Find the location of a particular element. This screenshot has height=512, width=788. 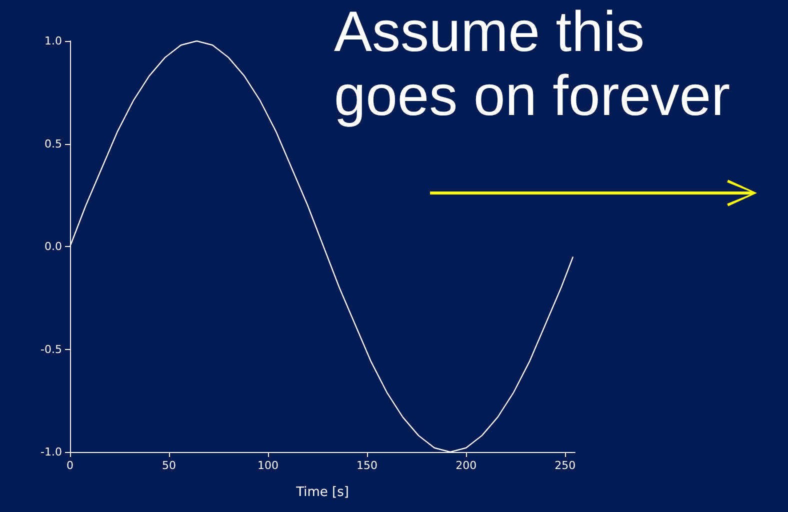

x-tick-label: 200 is located at coordinates (466, 465).